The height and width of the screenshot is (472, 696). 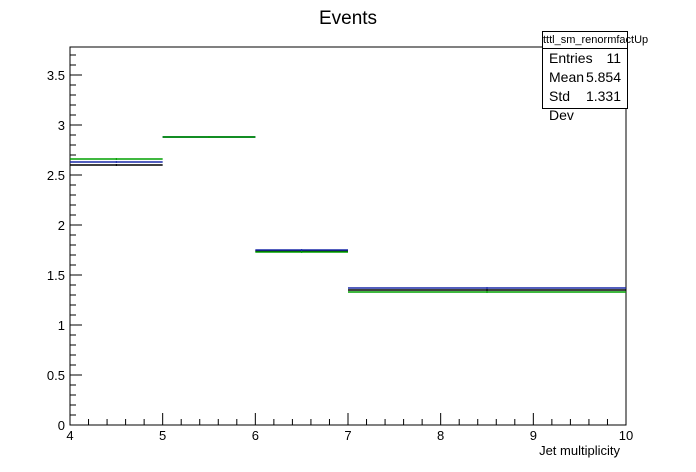 What do you see at coordinates (585, 106) in the screenshot?
I see `stats-row-stddev: Std Dev 1.331` at bounding box center [585, 106].